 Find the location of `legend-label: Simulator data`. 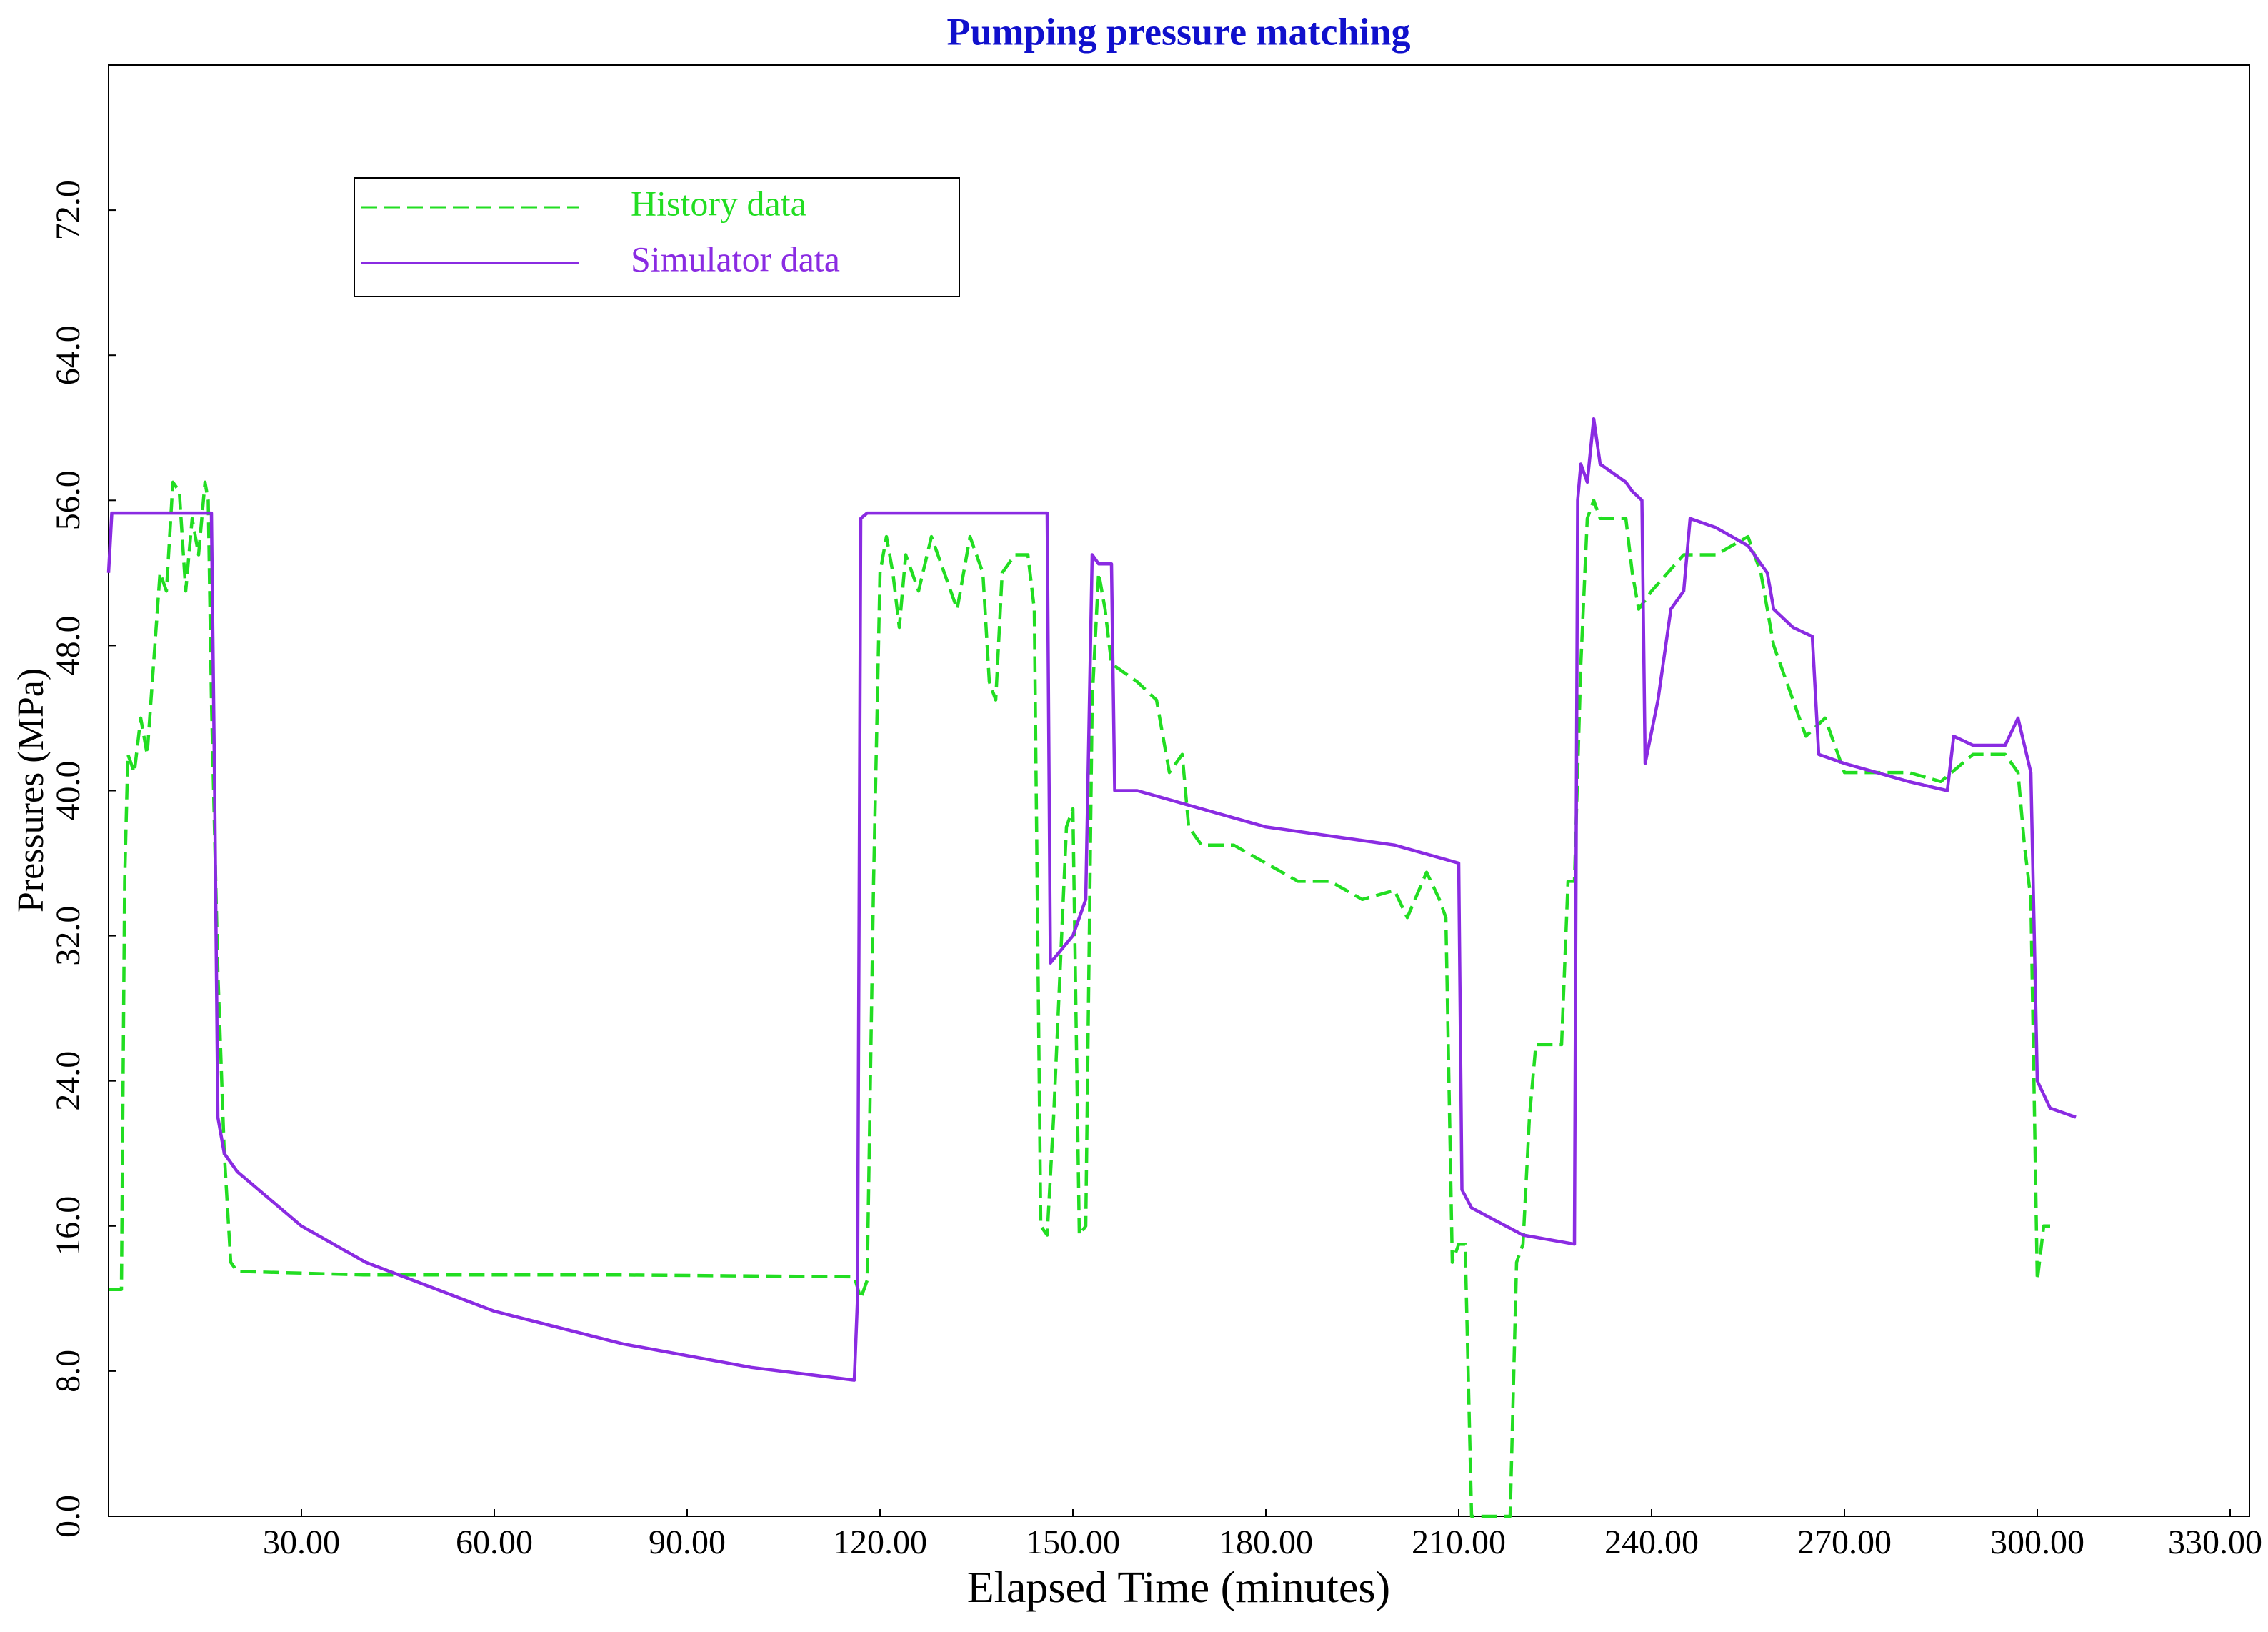

legend-label: Simulator data is located at coordinates (735, 259).